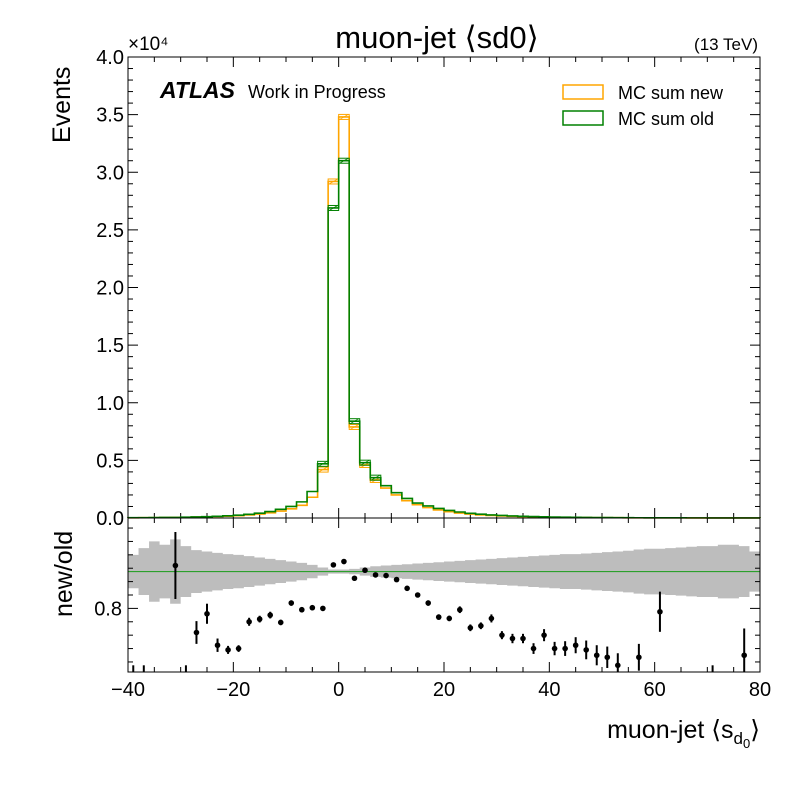 The width and height of the screenshot is (800, 800). I want to click on x-axis-title: muon-jet ⟨sd0⟩, so click(683, 733).